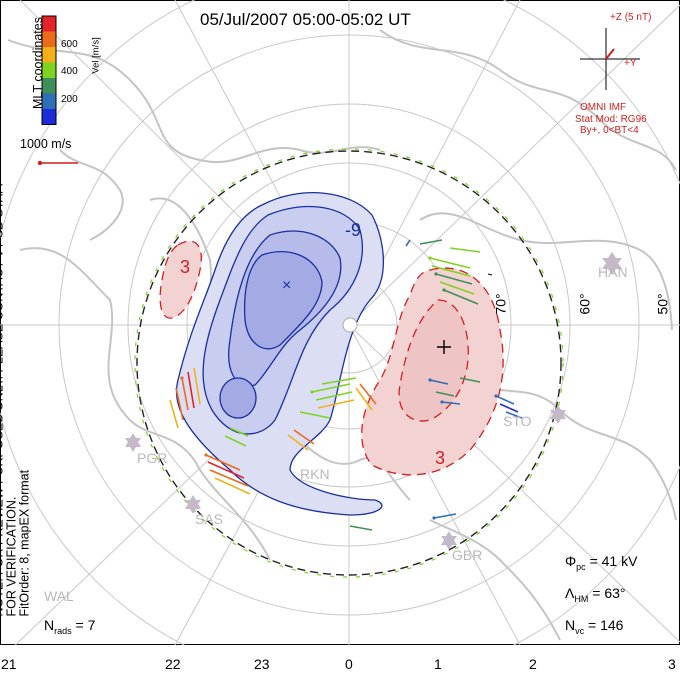 The height and width of the screenshot is (674, 680). I want to click on station-sas: SAS, so click(209, 519).